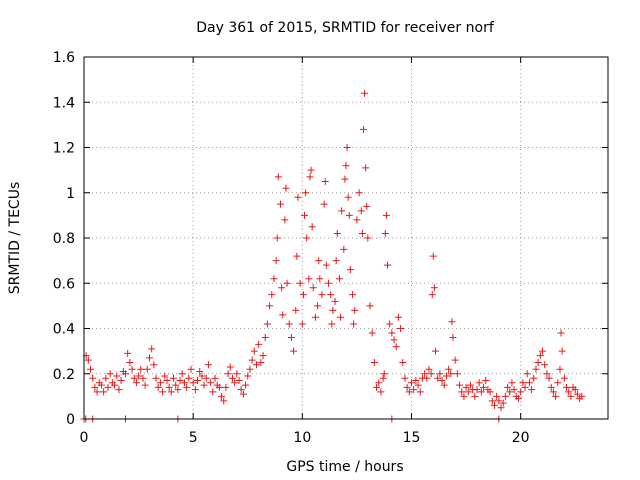  I want to click on y-tick-label: 1.4, so click(64, 103).